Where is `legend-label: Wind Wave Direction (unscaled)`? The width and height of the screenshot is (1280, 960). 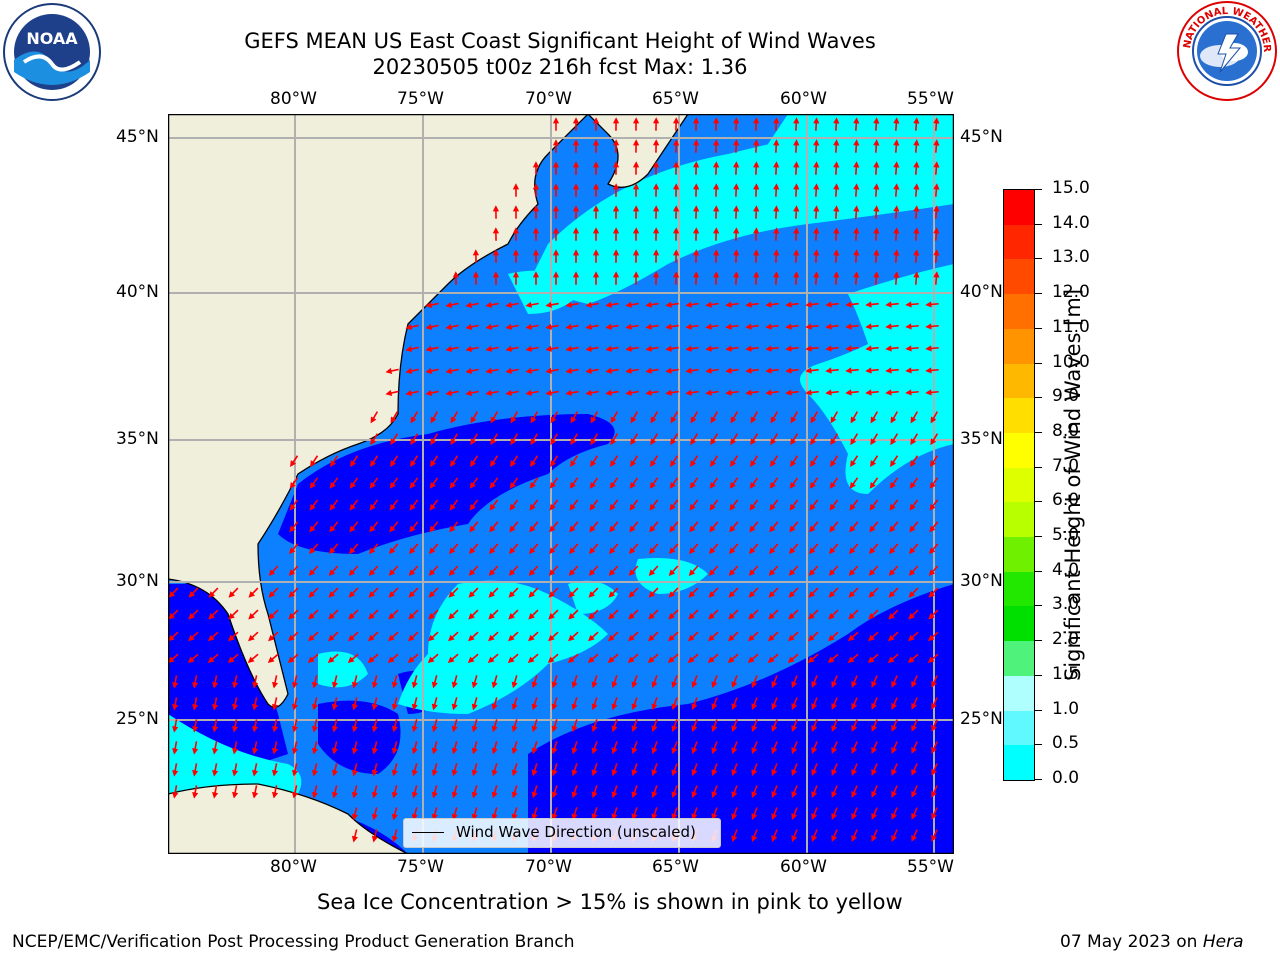 legend-label: Wind Wave Direction (unscaled) is located at coordinates (576, 832).